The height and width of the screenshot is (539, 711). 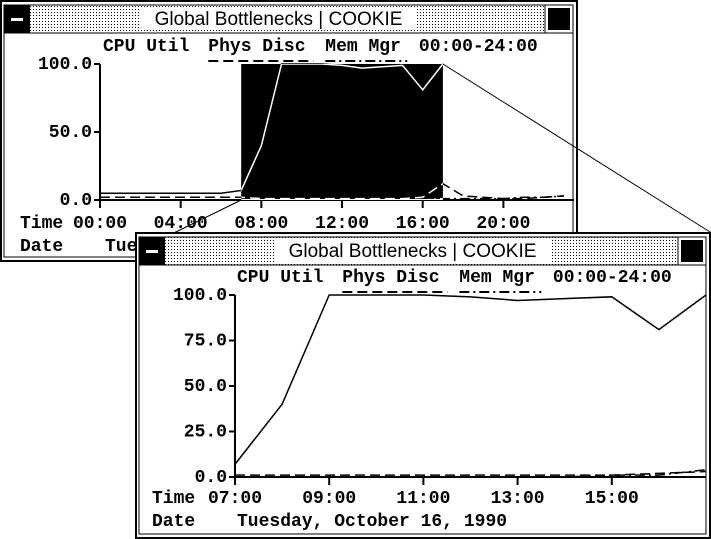 I want to click on x-tick-label: 12:00, so click(x=342, y=224).